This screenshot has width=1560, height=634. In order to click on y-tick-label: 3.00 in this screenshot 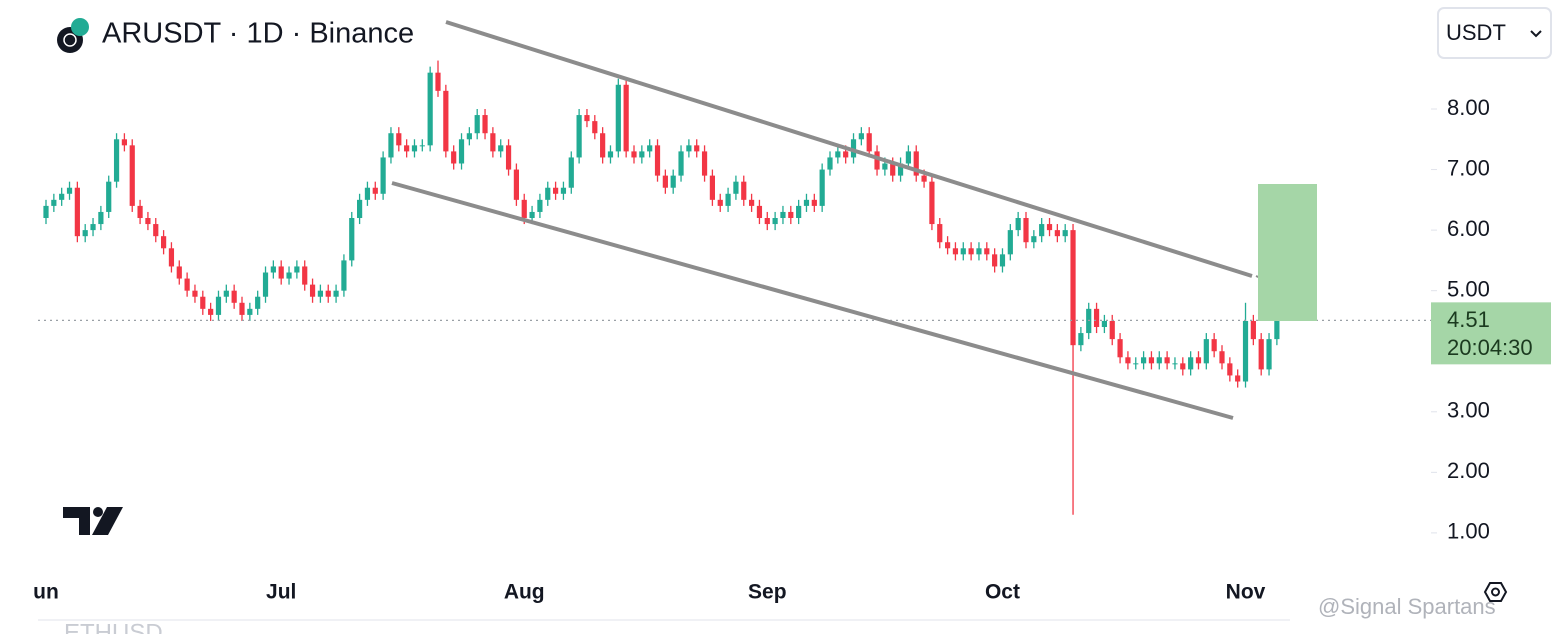, I will do `click(1468, 410)`.